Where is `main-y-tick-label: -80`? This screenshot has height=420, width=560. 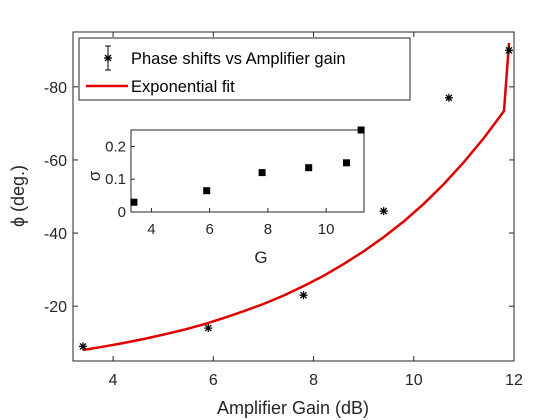 main-y-tick-label: -80 is located at coordinates (55, 88).